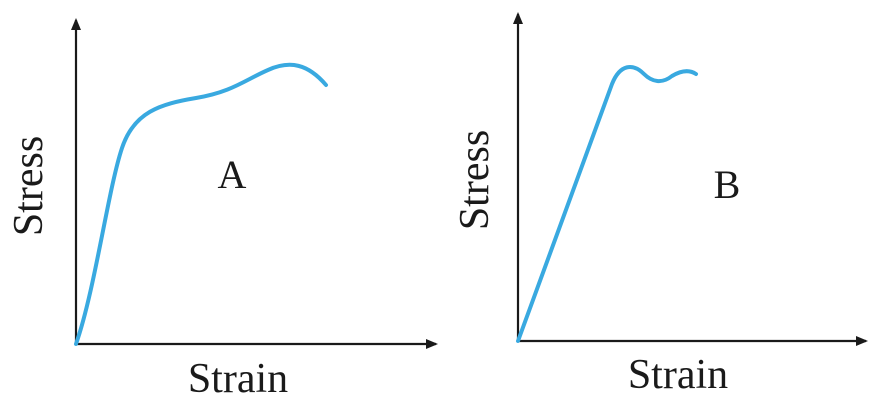 This screenshot has height=397, width=869. I want to click on panel-b-label: B, so click(727, 184).